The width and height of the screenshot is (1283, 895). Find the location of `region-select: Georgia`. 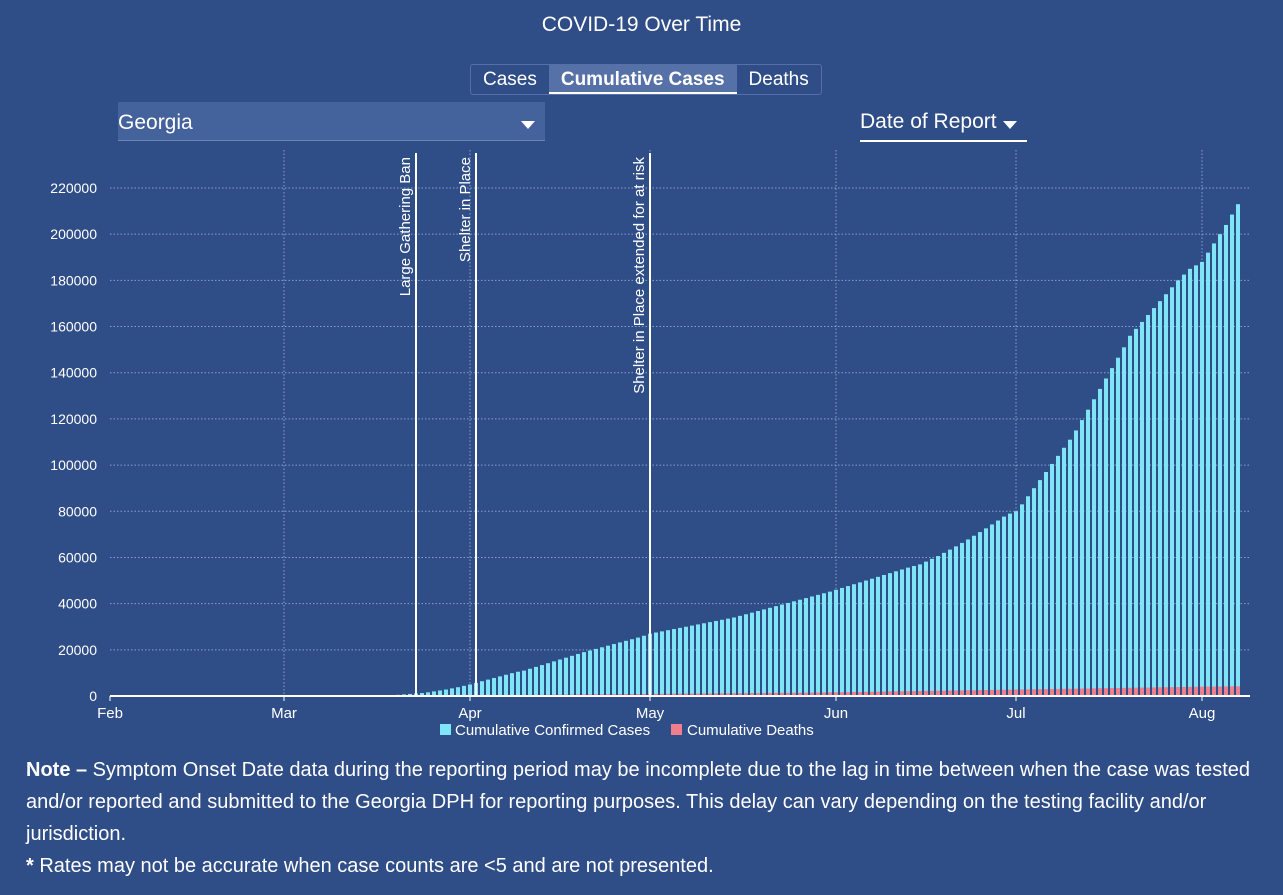

region-select: Georgia is located at coordinates (331, 121).